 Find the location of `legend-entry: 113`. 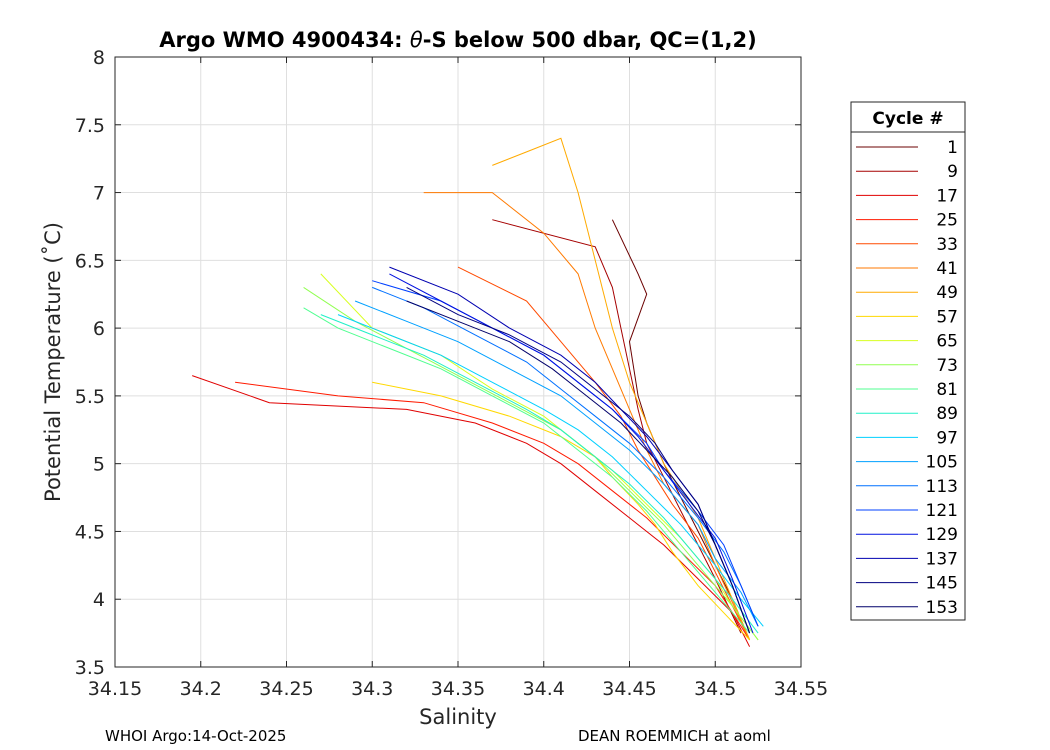

legend-entry: 113 is located at coordinates (907, 487).